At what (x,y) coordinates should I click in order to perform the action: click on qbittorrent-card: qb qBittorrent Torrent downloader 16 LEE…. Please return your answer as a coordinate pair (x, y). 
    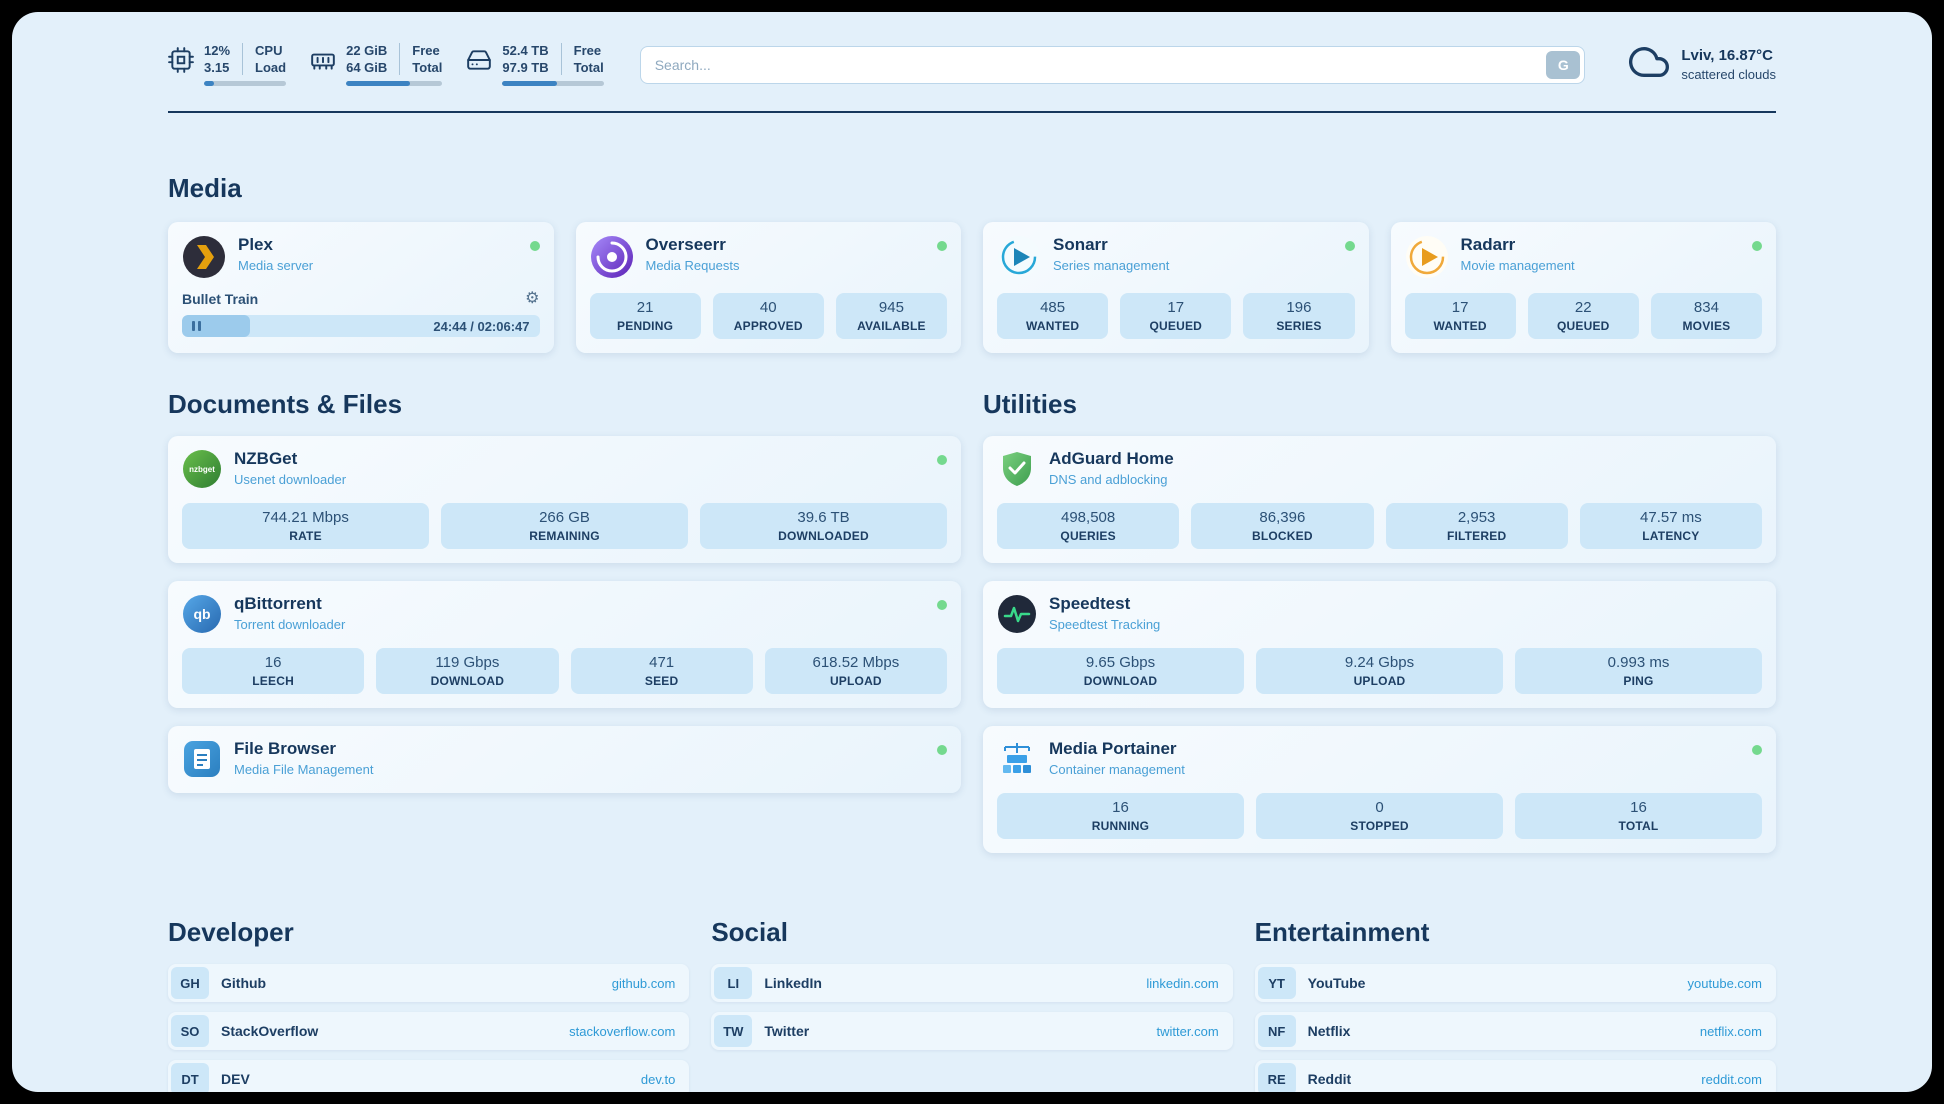
    Looking at the image, I should click on (564, 644).